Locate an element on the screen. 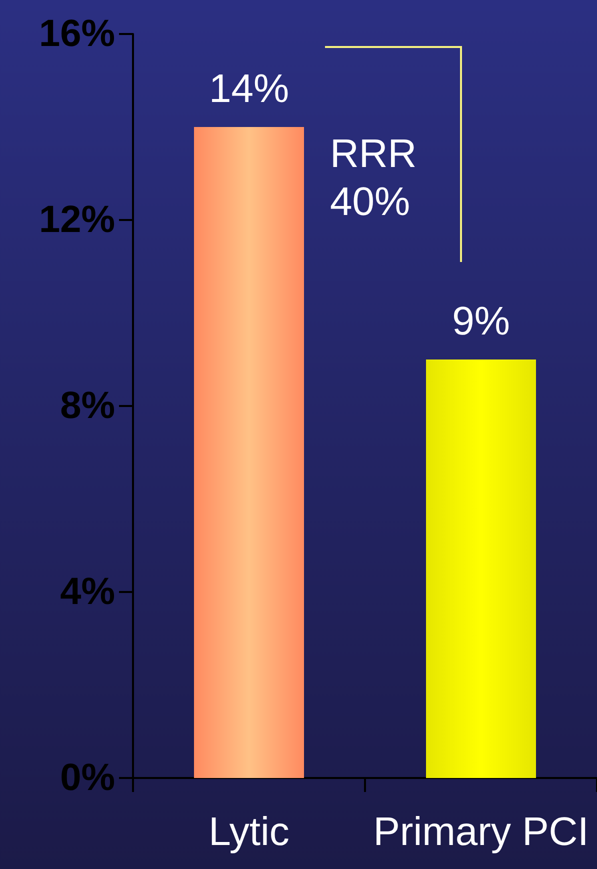 The width and height of the screenshot is (597, 869). x-tick-label: Primary PCI is located at coordinates (481, 832).